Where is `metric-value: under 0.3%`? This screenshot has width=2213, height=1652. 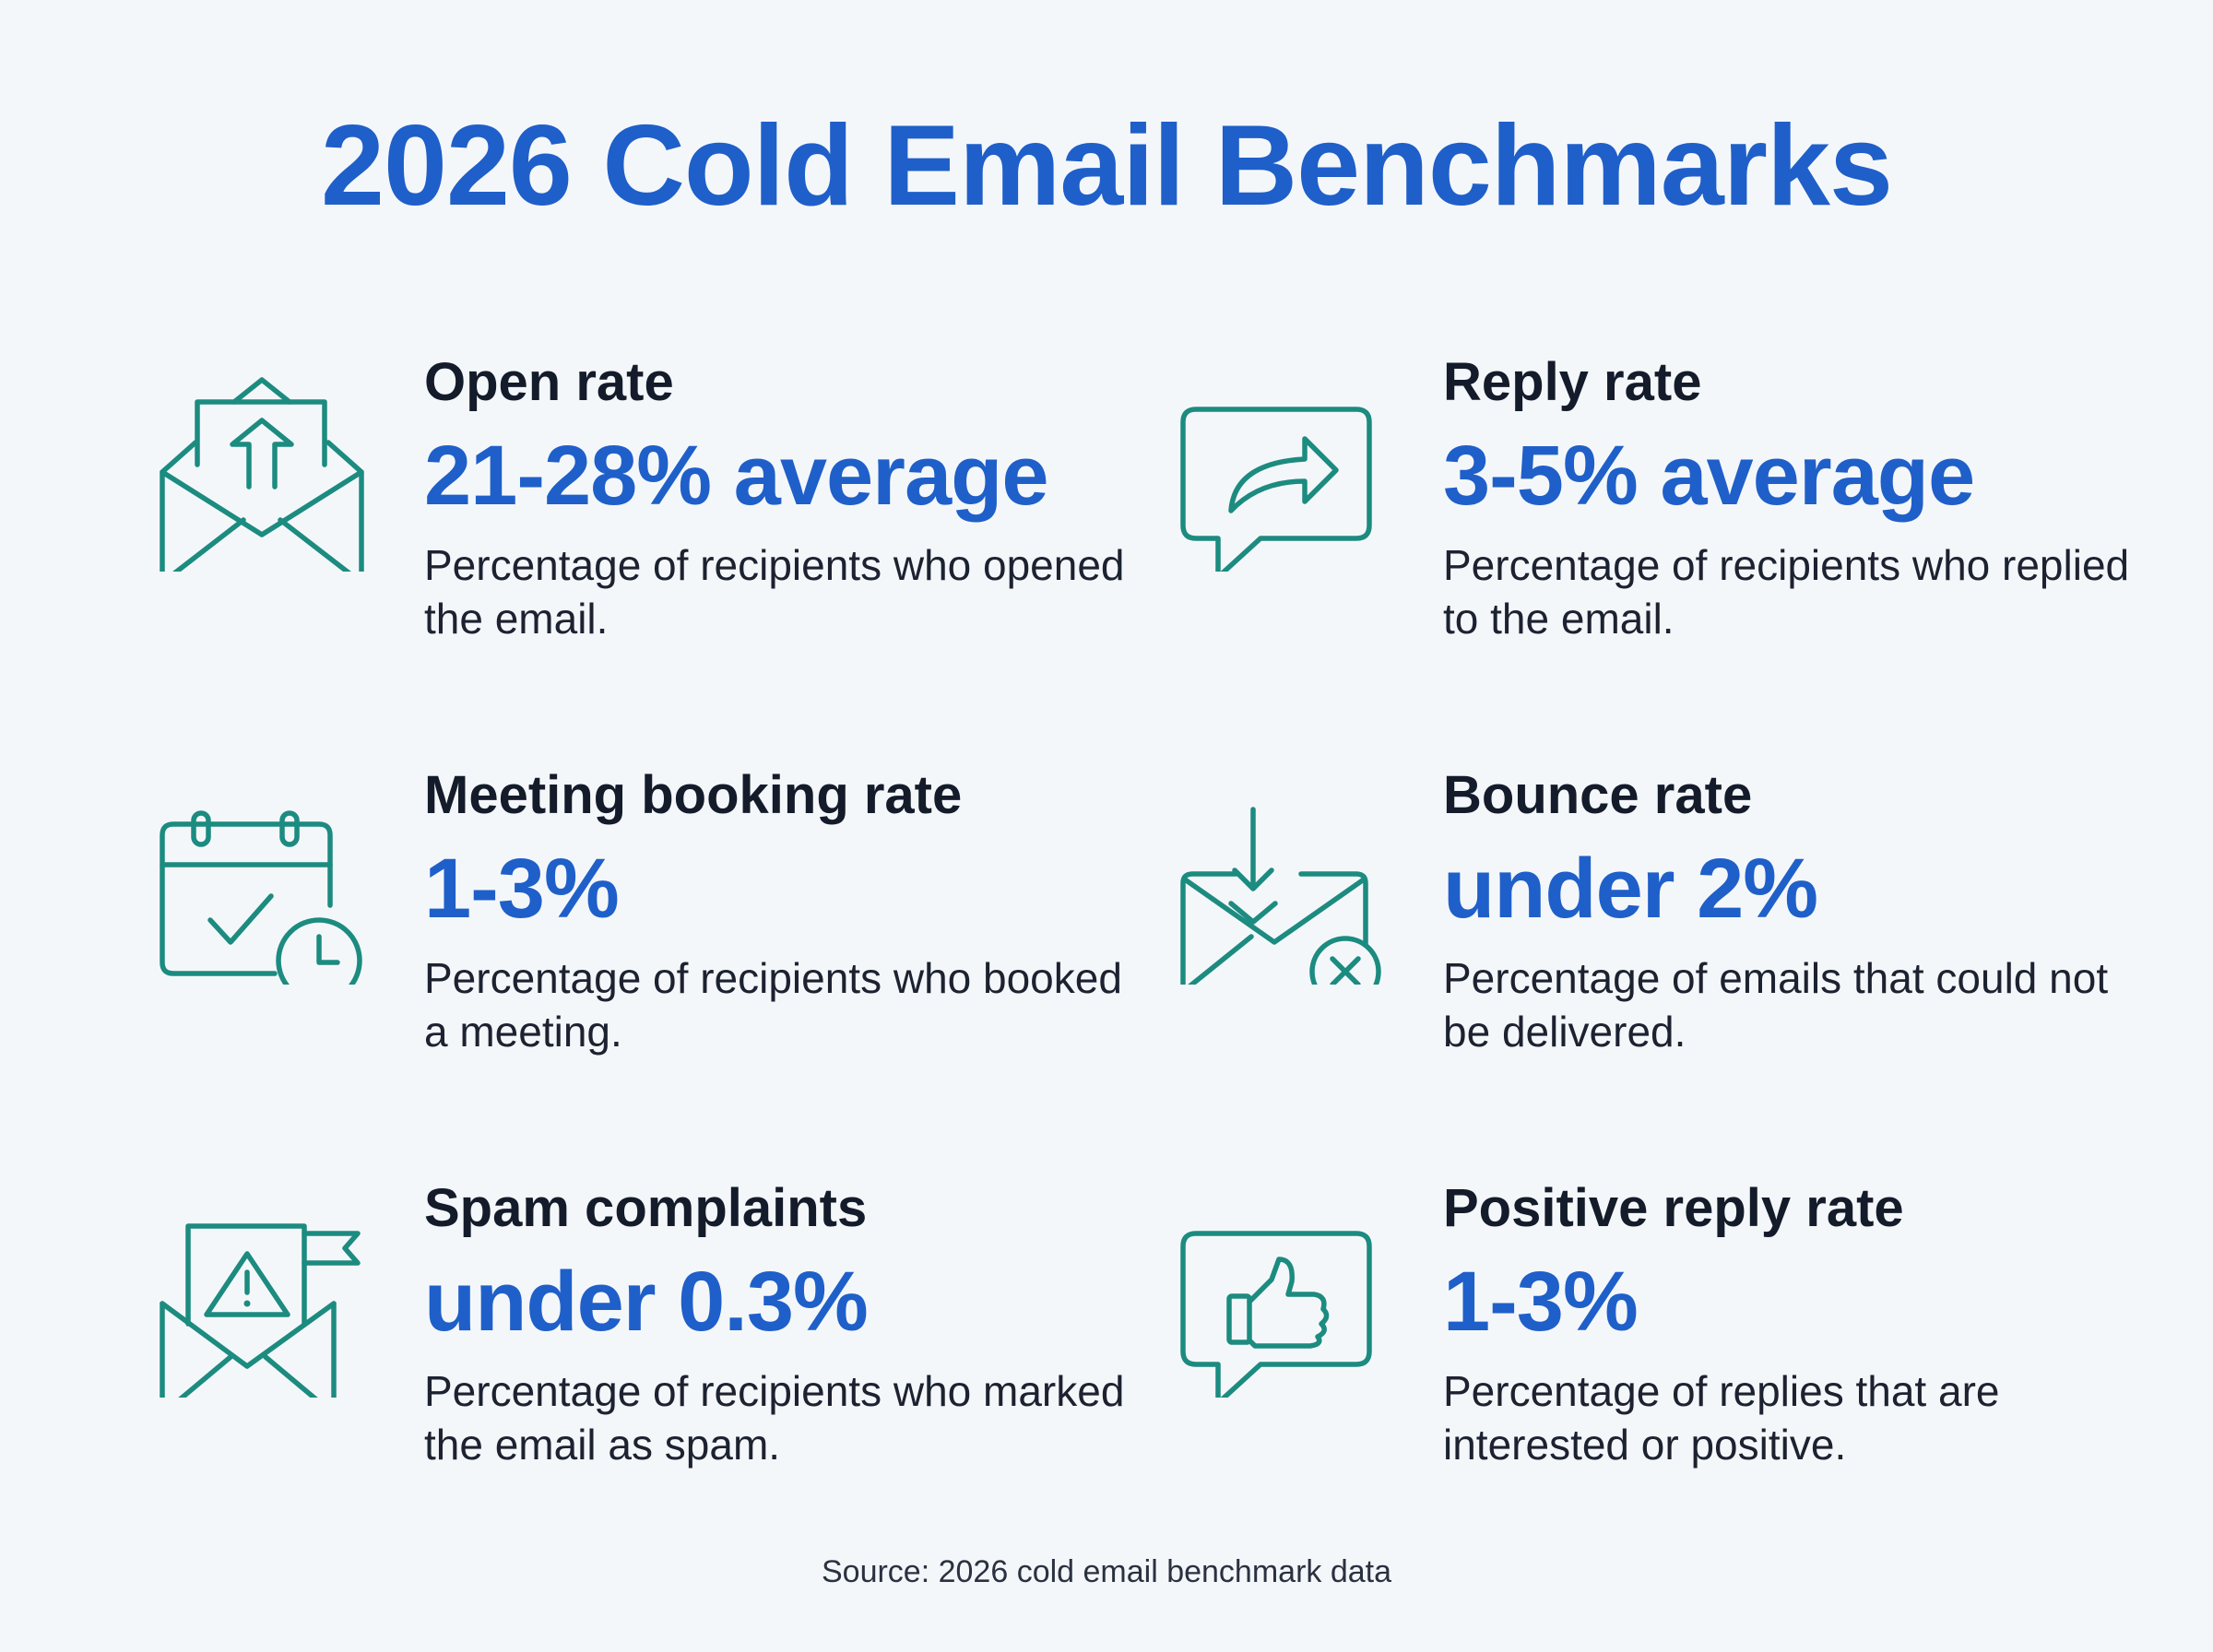 metric-value: under 0.3% is located at coordinates (646, 1302).